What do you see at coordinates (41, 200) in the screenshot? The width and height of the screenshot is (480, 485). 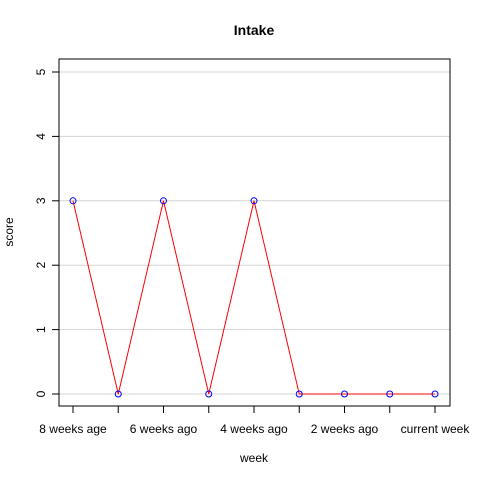 I see `y-tick-label-3: 3` at bounding box center [41, 200].